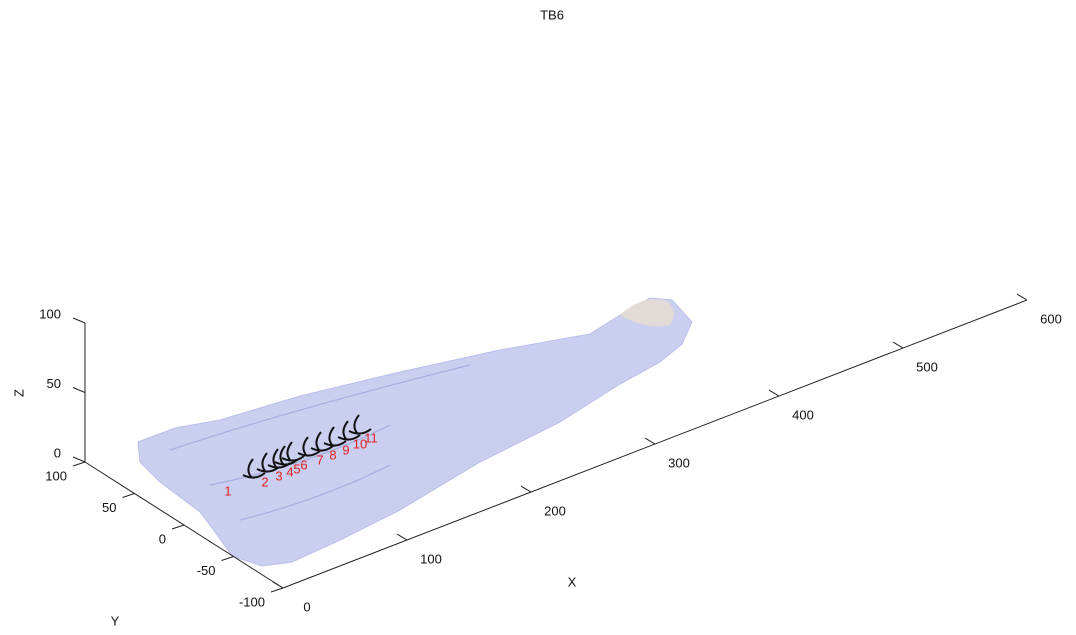  Describe the element at coordinates (54, 383) in the screenshot. I see `z-tick-label: 50` at that location.